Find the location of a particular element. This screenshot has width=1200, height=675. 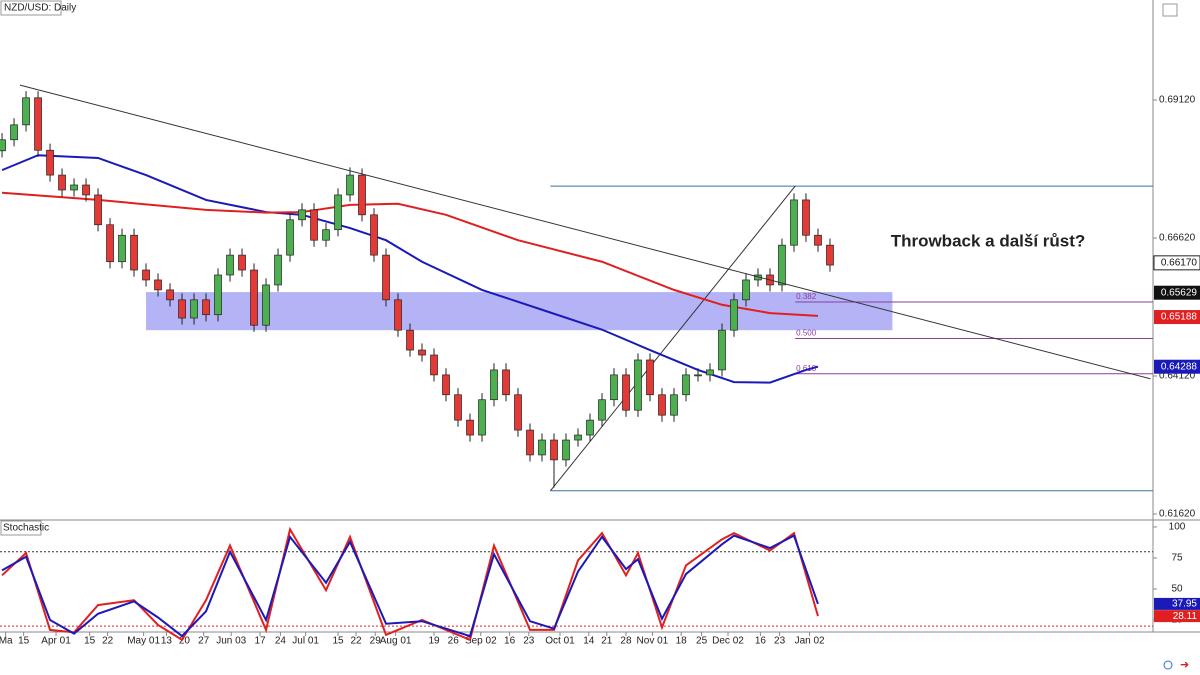

fib-level-label: 0.500 is located at coordinates (806, 333).